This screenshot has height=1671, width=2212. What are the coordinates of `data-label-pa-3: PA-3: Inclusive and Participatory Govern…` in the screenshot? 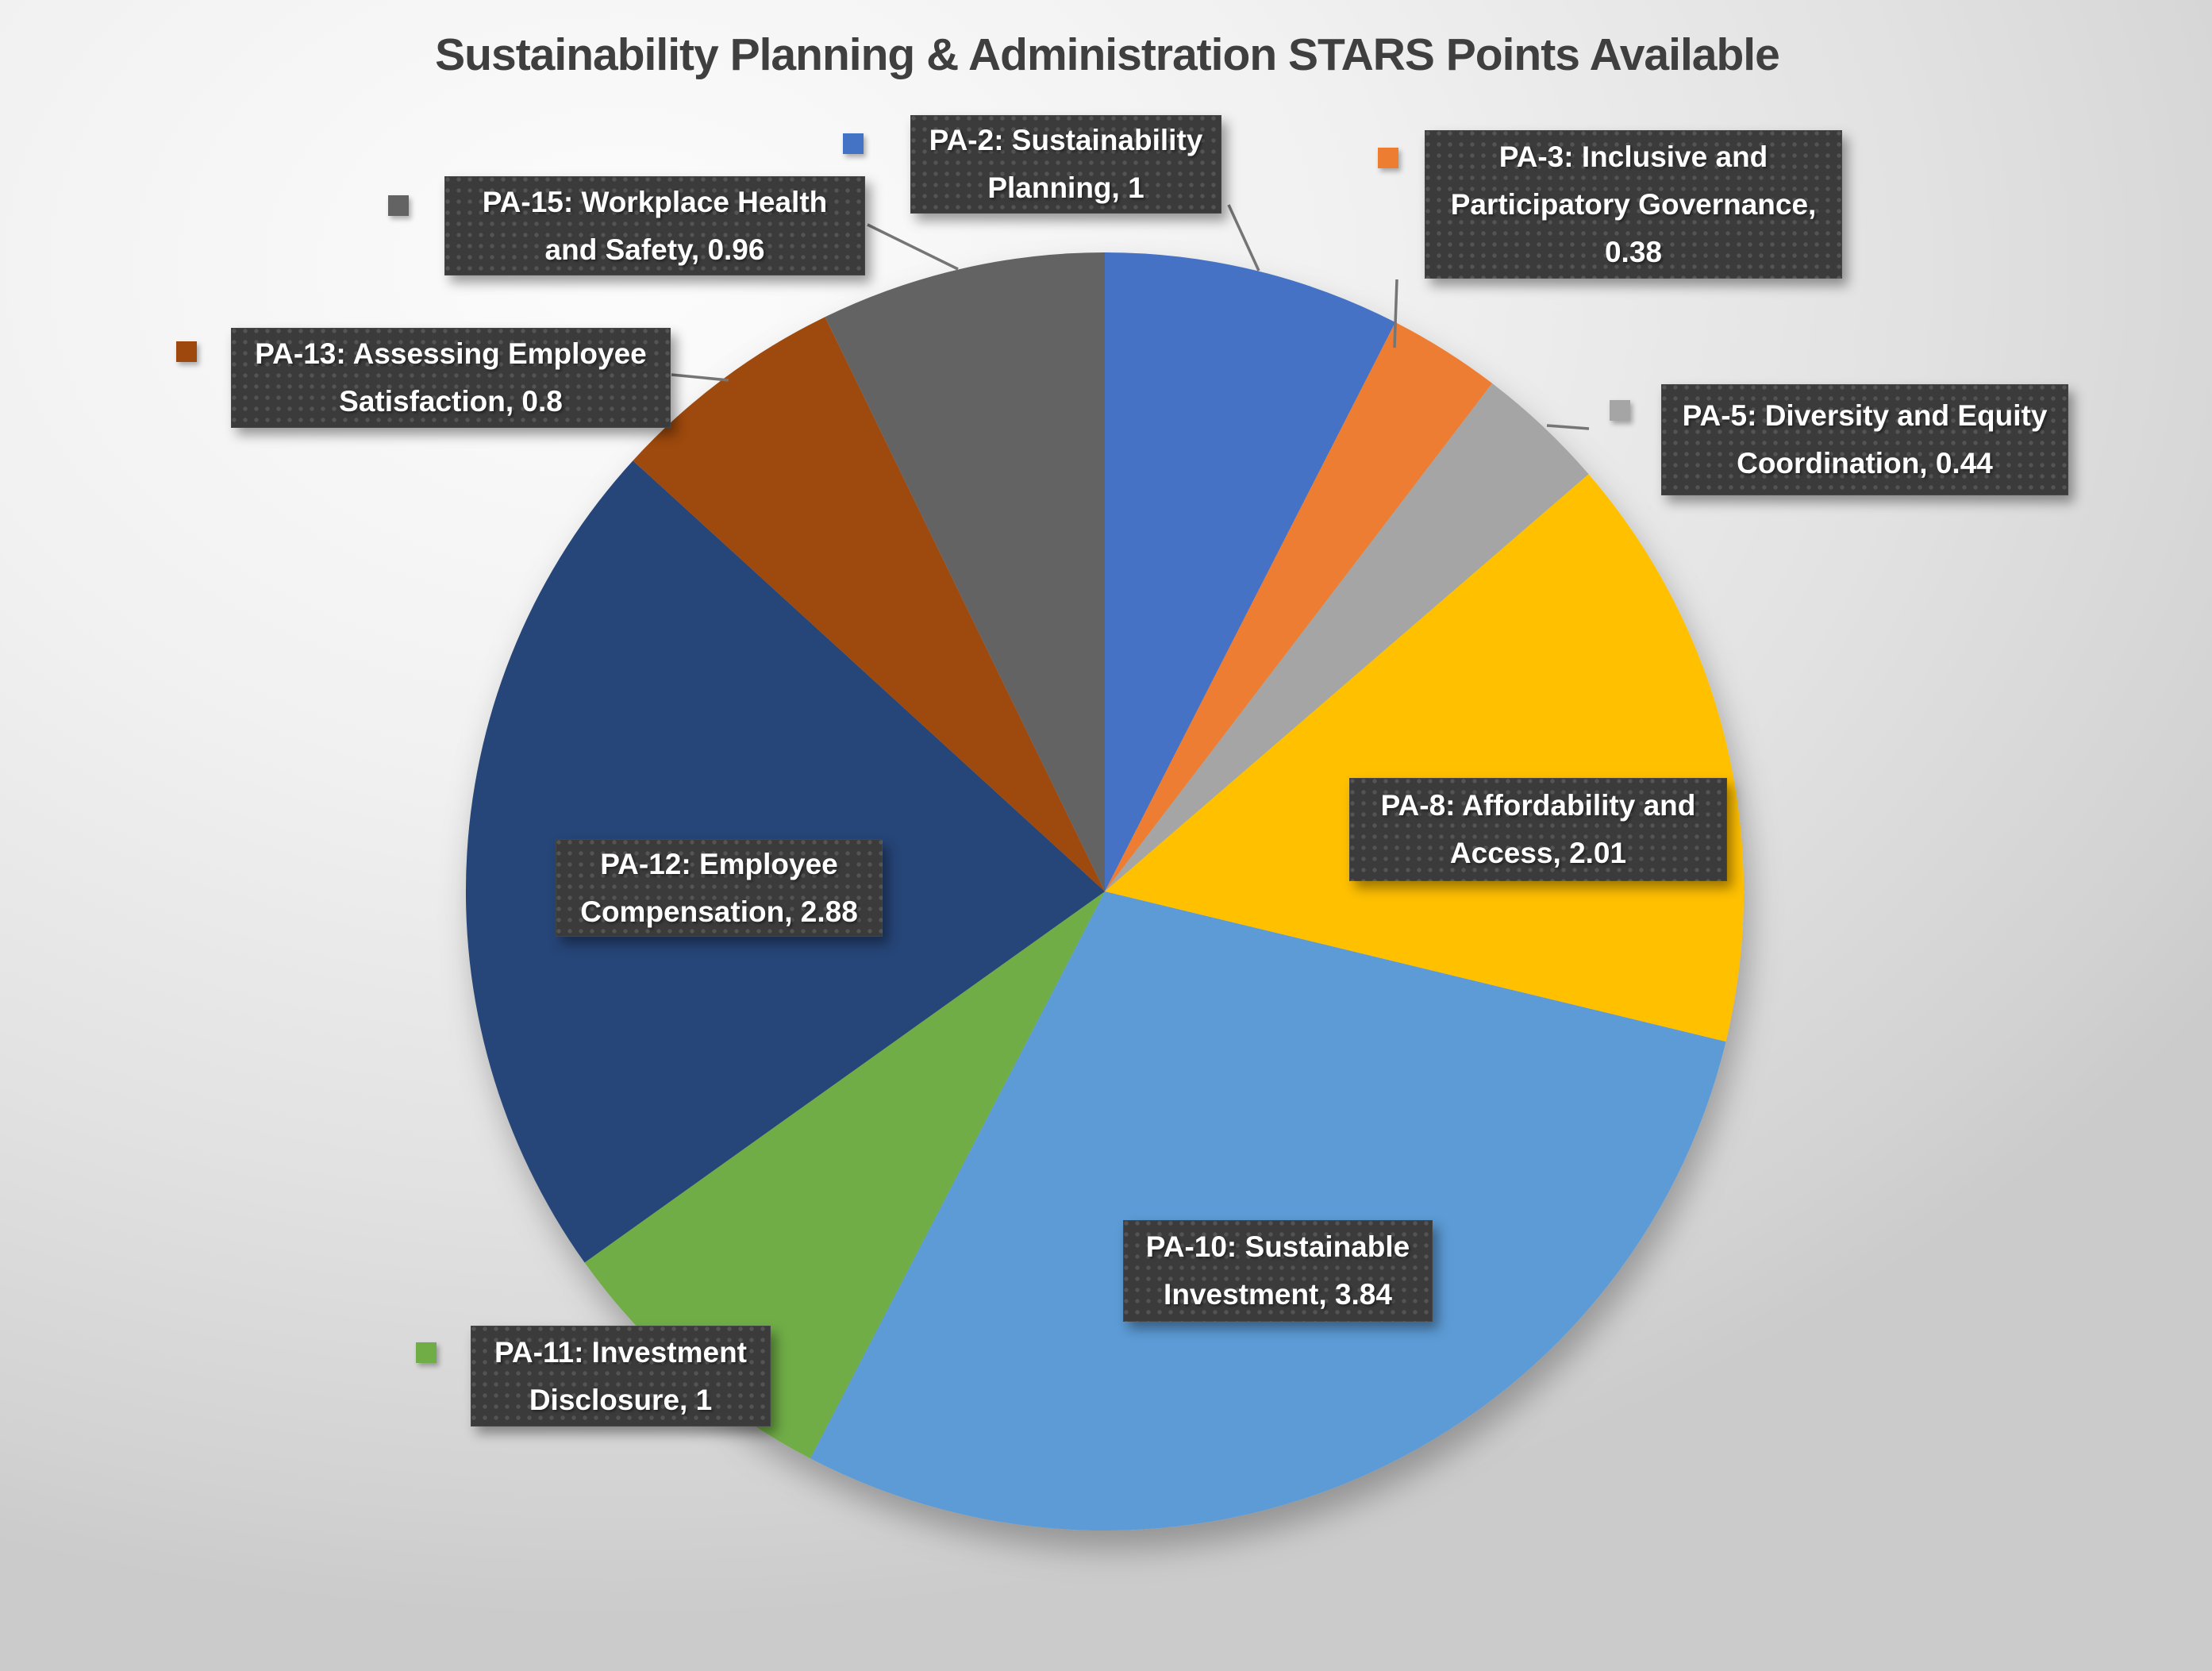 It's located at (1633, 204).